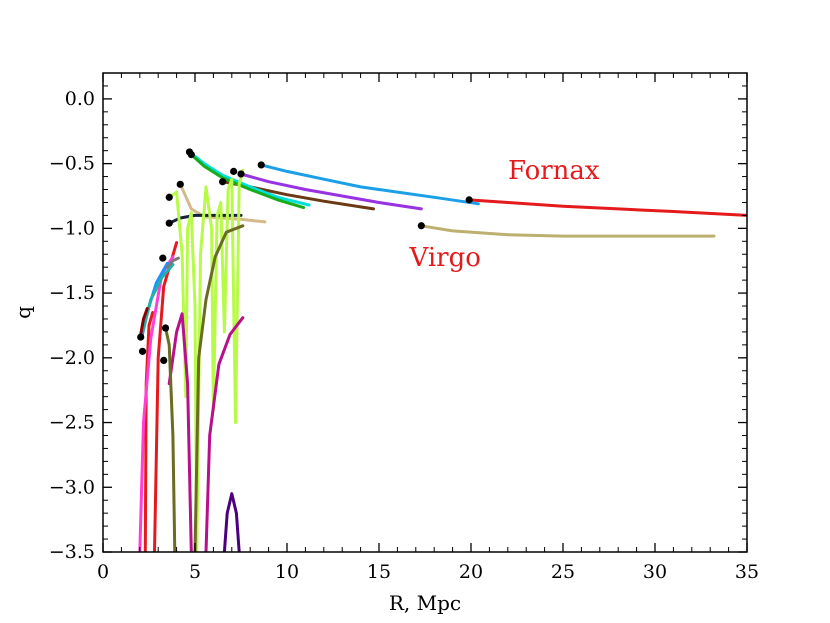  What do you see at coordinates (554, 171) in the screenshot?
I see `annotation-fornax: Fornax` at bounding box center [554, 171].